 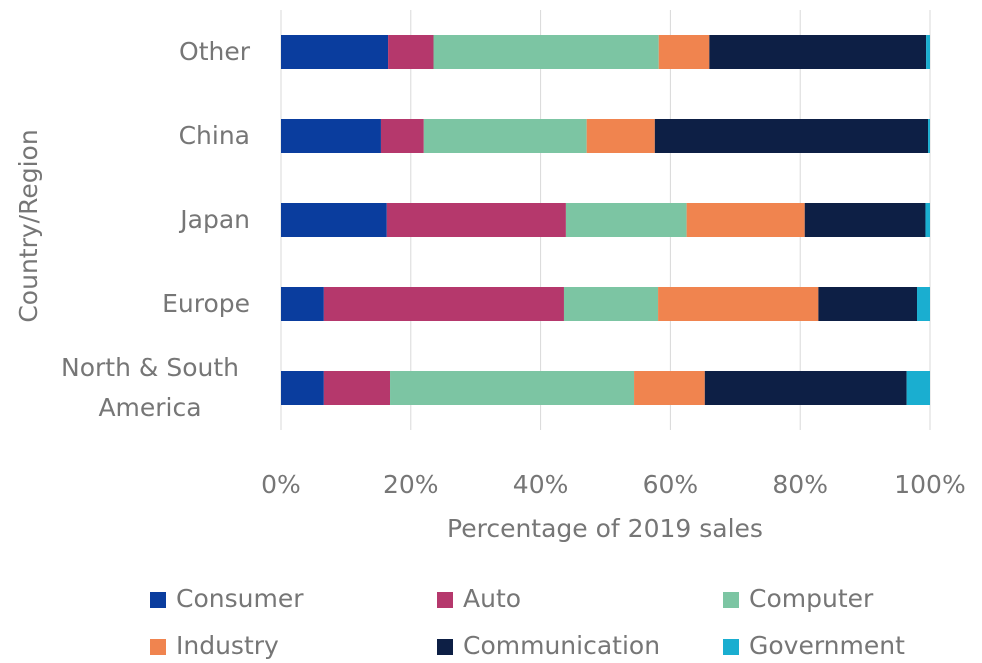 I want to click on x-tick-label: 80%, so click(x=800, y=484).